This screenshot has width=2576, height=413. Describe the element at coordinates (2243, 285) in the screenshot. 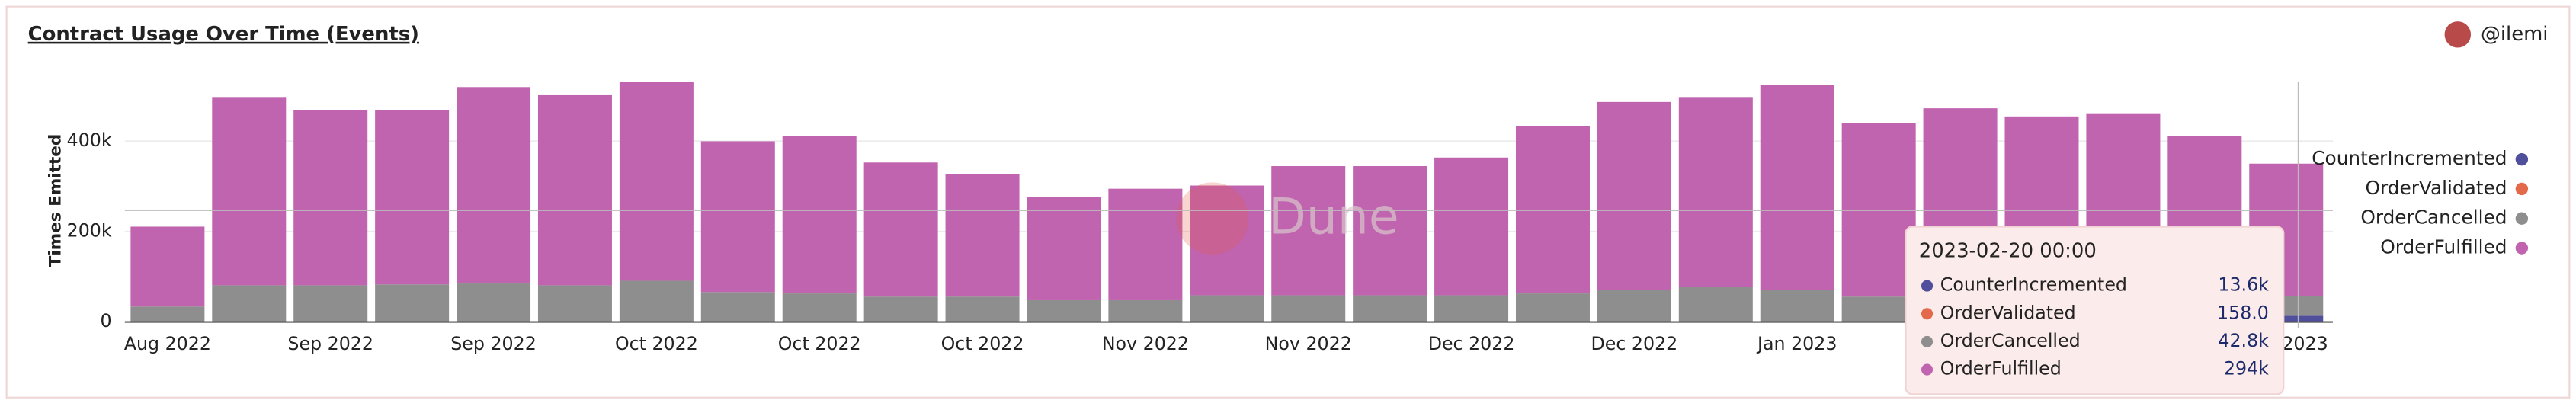

I see `tooltip-value: 13.6k` at that location.